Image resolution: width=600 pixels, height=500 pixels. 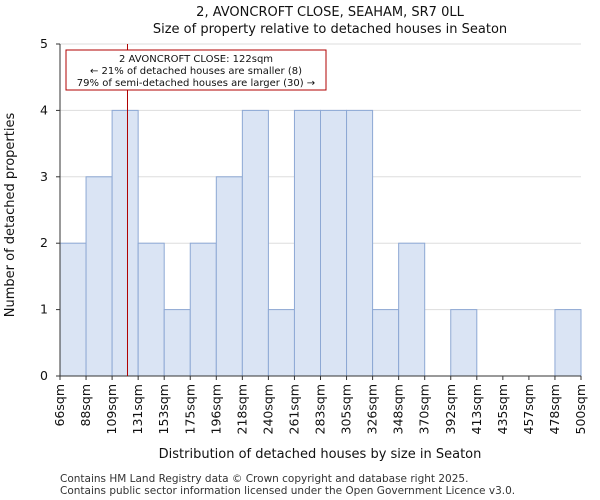 What do you see at coordinates (424, 409) in the screenshot?
I see `x-tick-label: 370sqm` at bounding box center [424, 409].